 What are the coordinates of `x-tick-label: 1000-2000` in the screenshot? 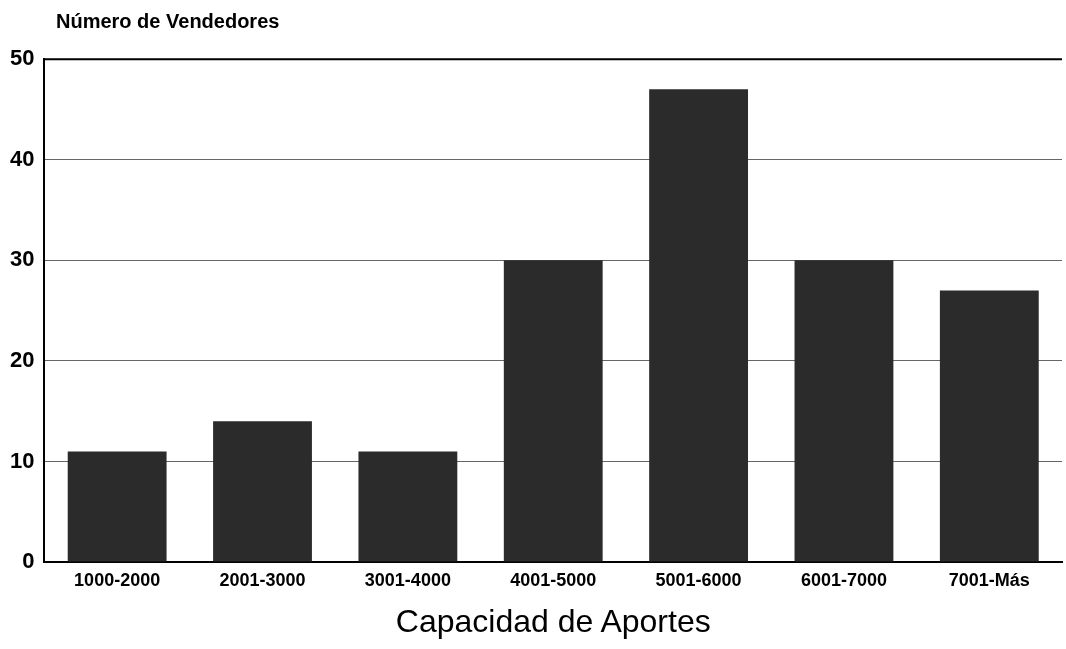 It's located at (117, 579).